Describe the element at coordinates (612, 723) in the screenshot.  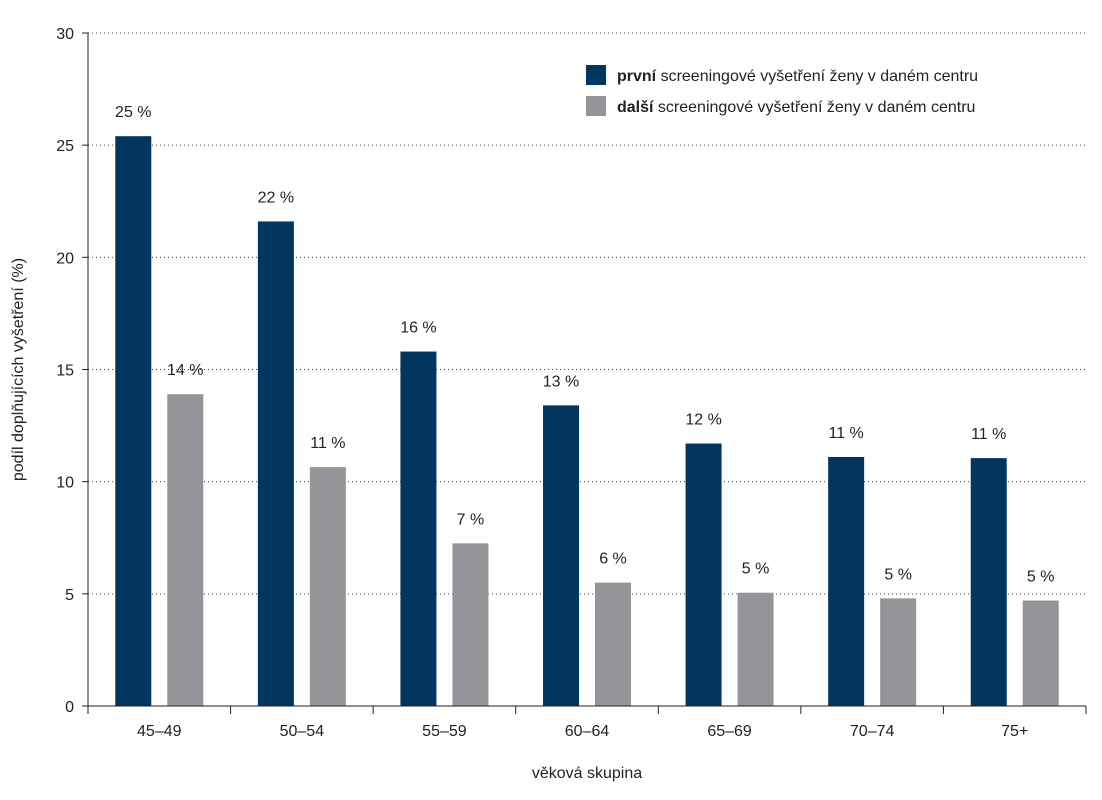
I see `x-tick-labels: 45–49 50–54 55–59 60–64 65–69 70–74 75+` at that location.